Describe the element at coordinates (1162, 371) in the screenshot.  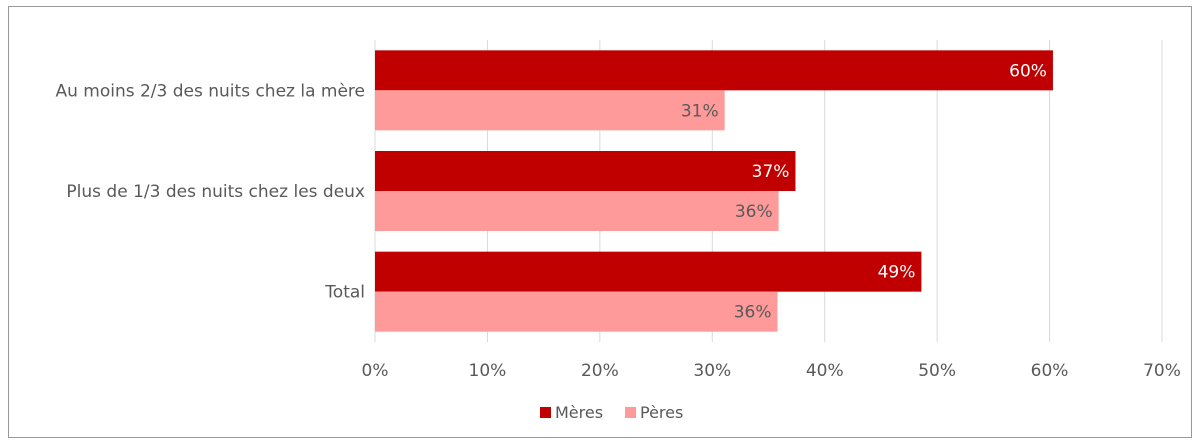
I see `x-tick-label: 70%` at that location.